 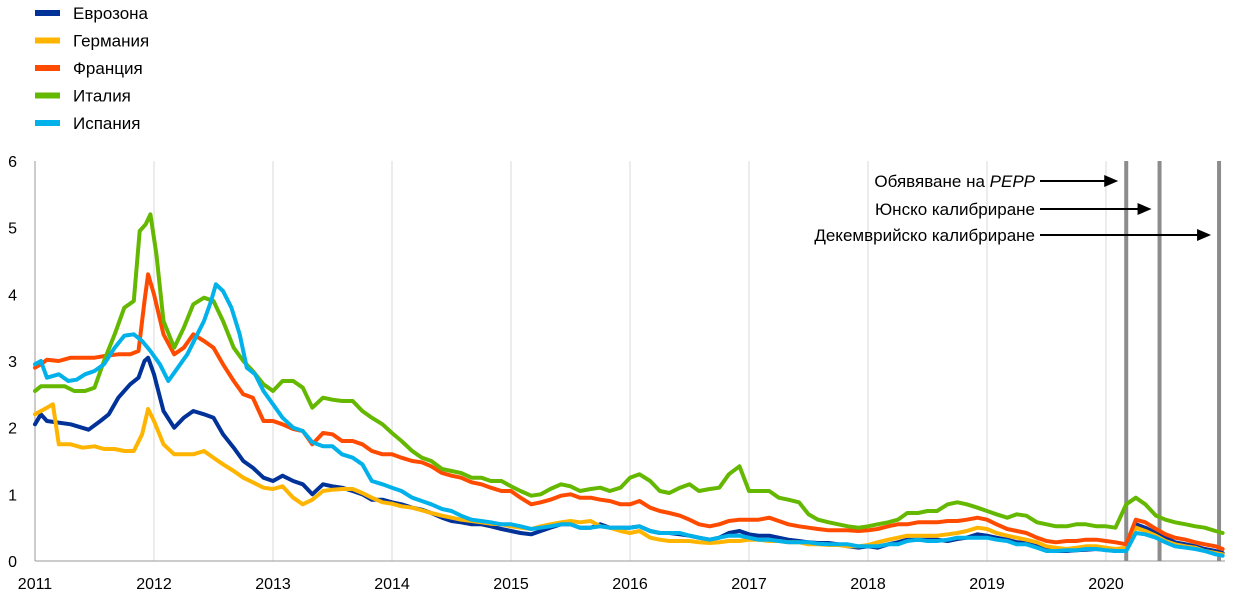 I want to click on x-tick-label: 2012, so click(x=154, y=584).